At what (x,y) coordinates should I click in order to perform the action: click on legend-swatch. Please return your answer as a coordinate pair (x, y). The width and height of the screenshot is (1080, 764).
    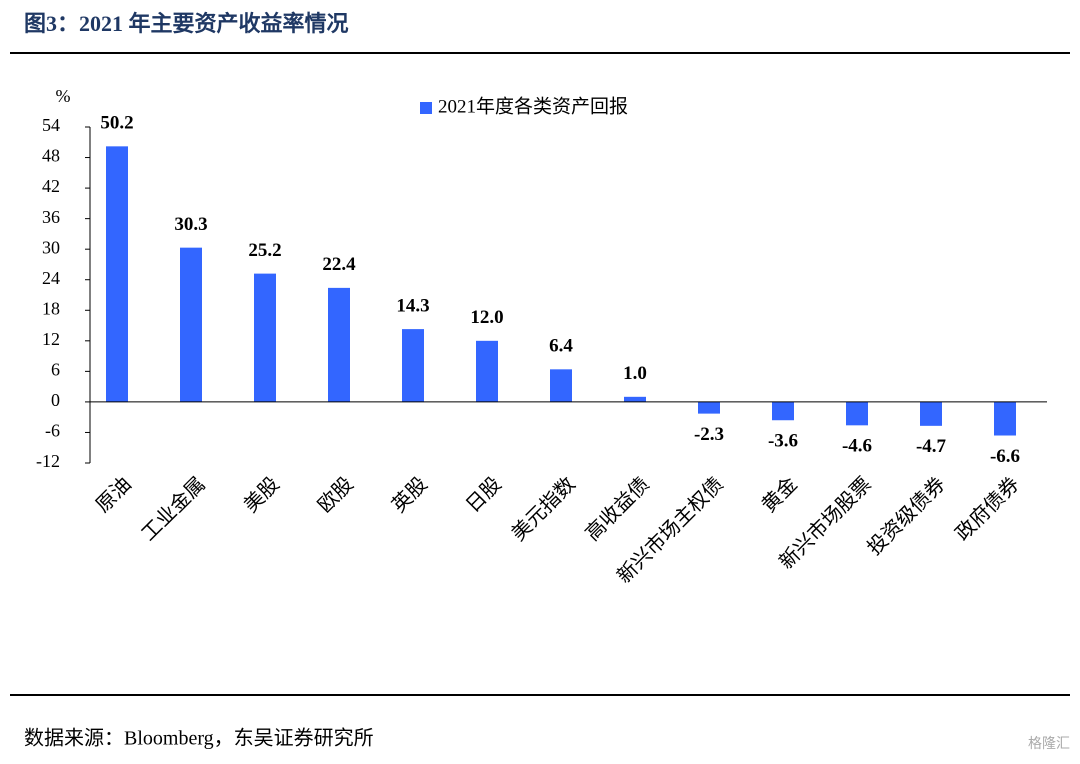
    Looking at the image, I should click on (426, 108).